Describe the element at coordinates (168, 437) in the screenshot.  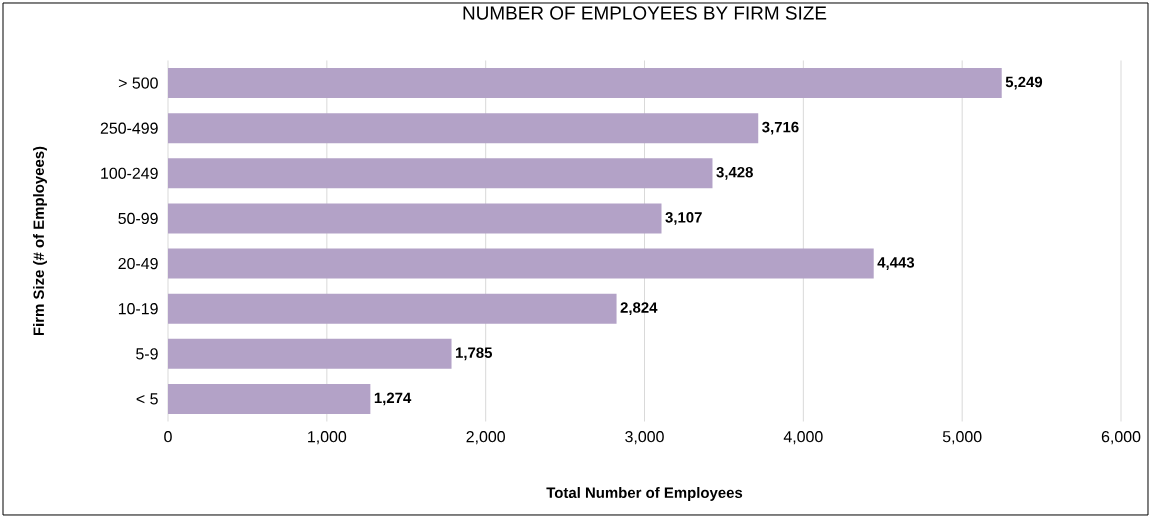
I see `x-tick-label: 0` at that location.